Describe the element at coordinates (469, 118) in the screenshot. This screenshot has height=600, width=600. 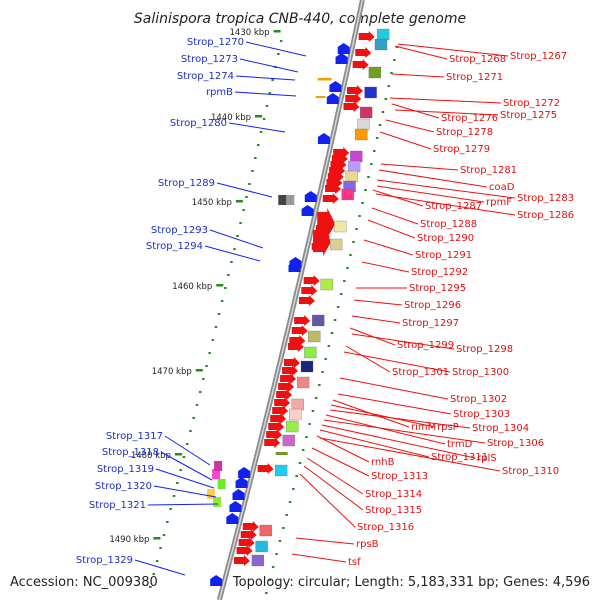
I see `gene-label-strop_1276: Strop_1276` at that location.